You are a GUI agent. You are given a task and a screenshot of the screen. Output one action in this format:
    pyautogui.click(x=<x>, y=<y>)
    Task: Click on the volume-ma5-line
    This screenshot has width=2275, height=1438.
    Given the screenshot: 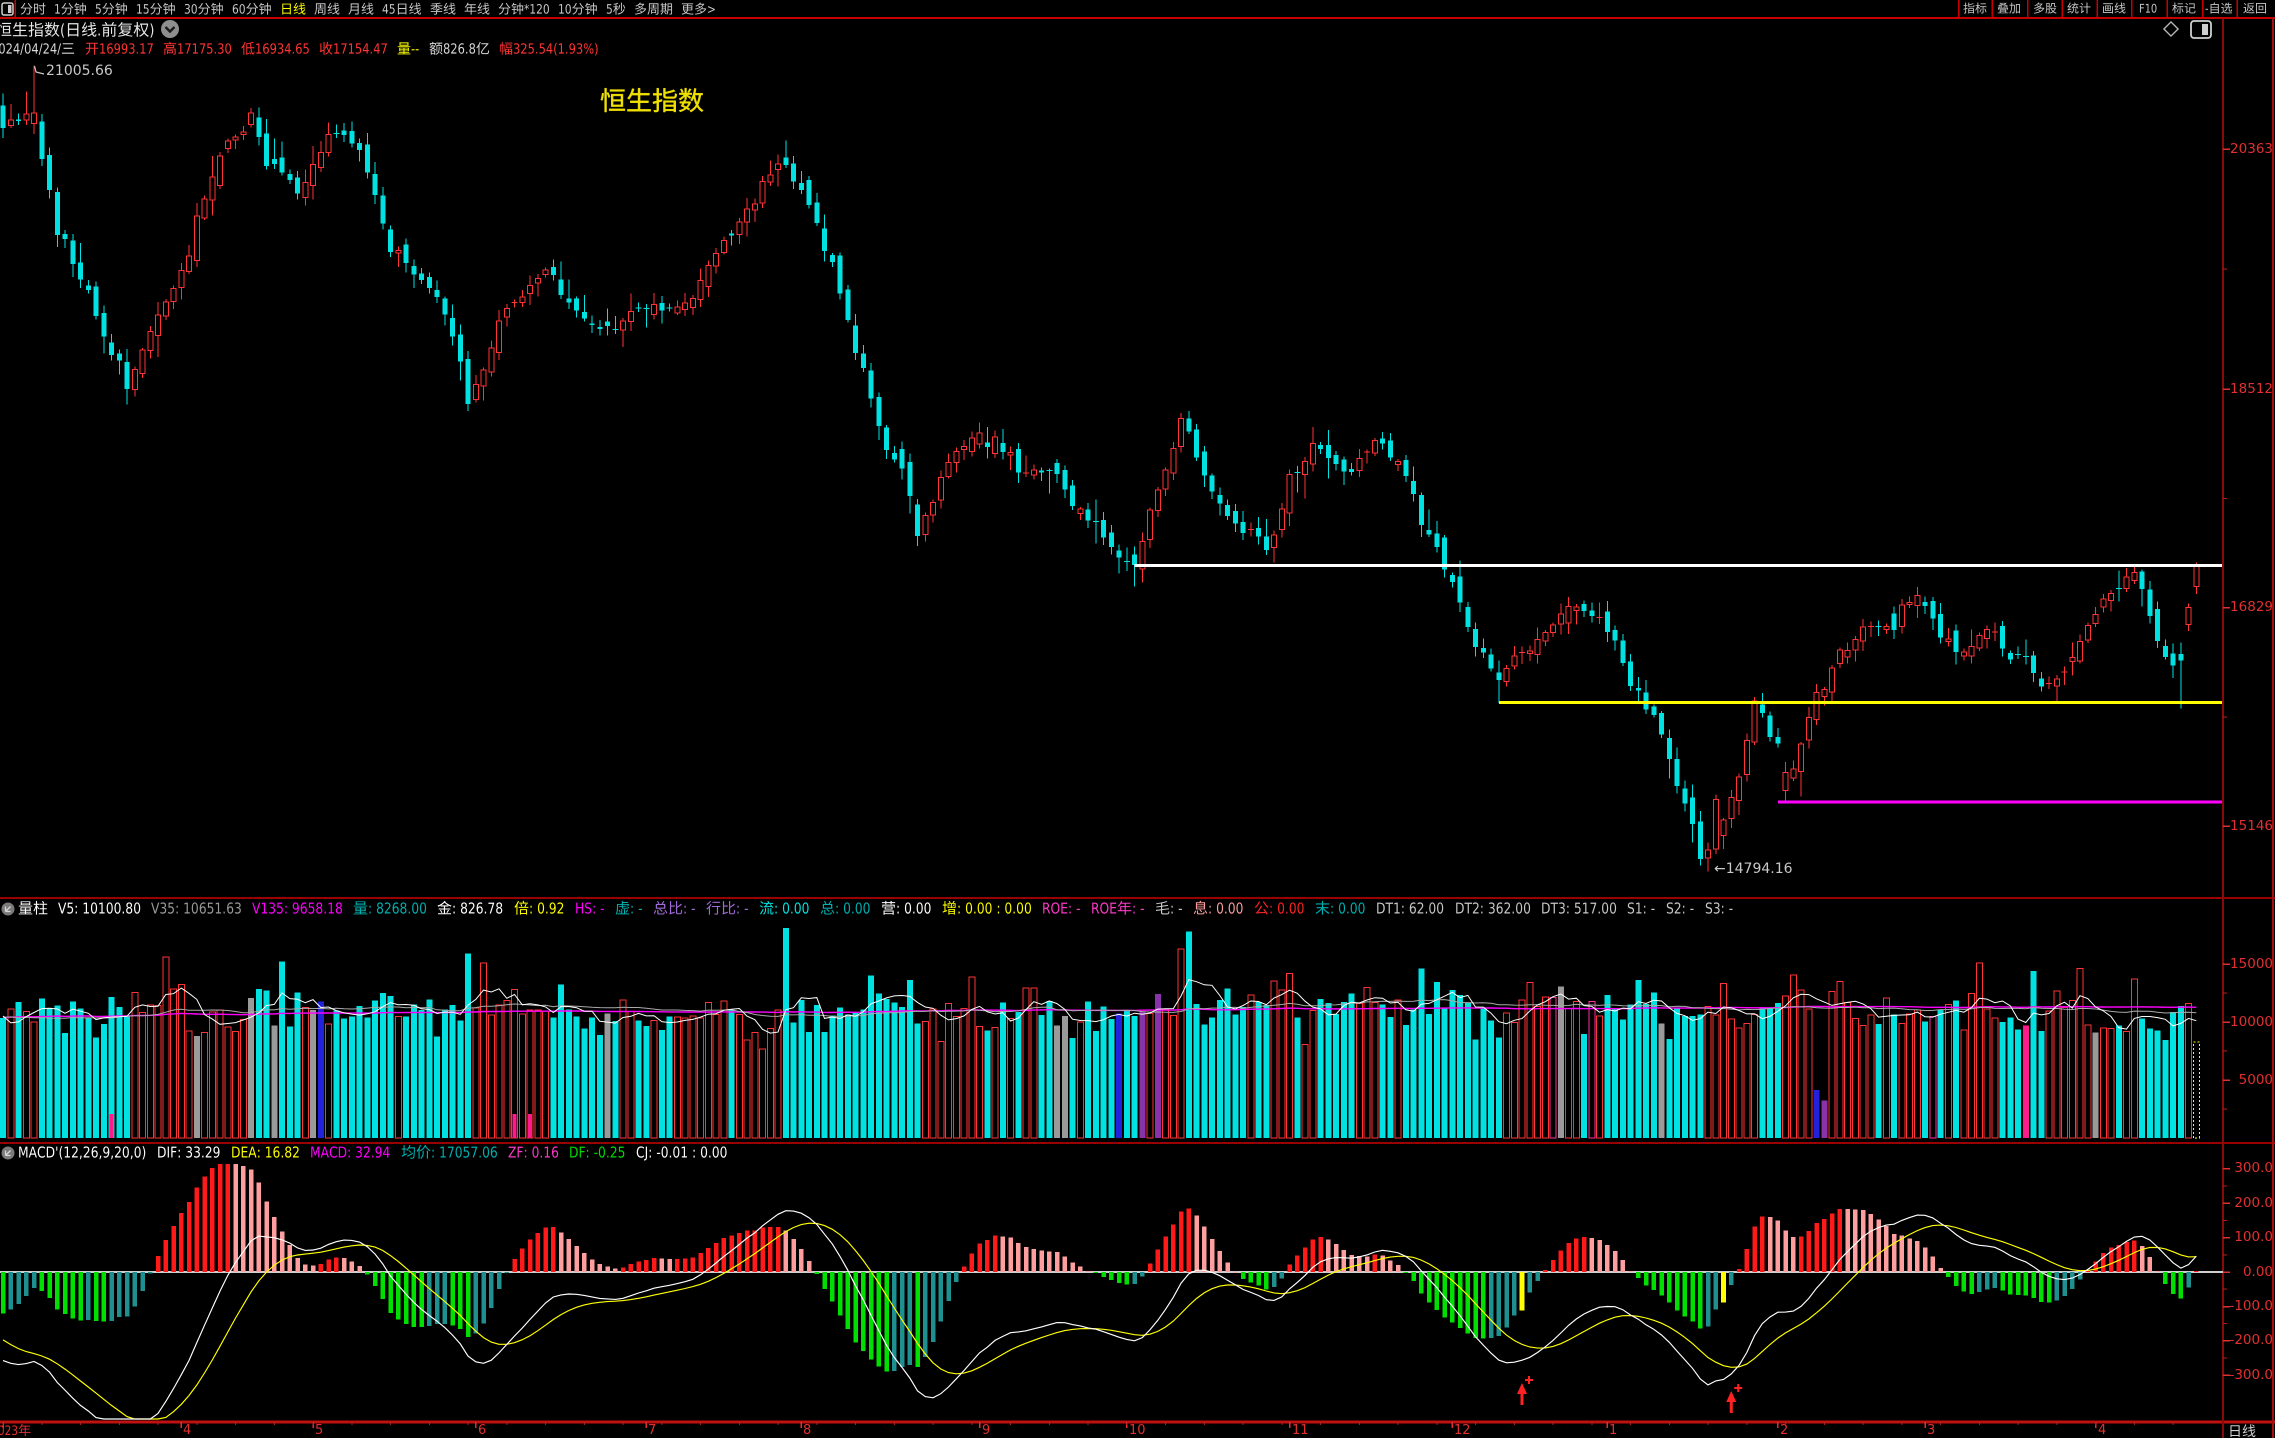 What is the action you would take?
    pyautogui.click(x=1099, y=1006)
    